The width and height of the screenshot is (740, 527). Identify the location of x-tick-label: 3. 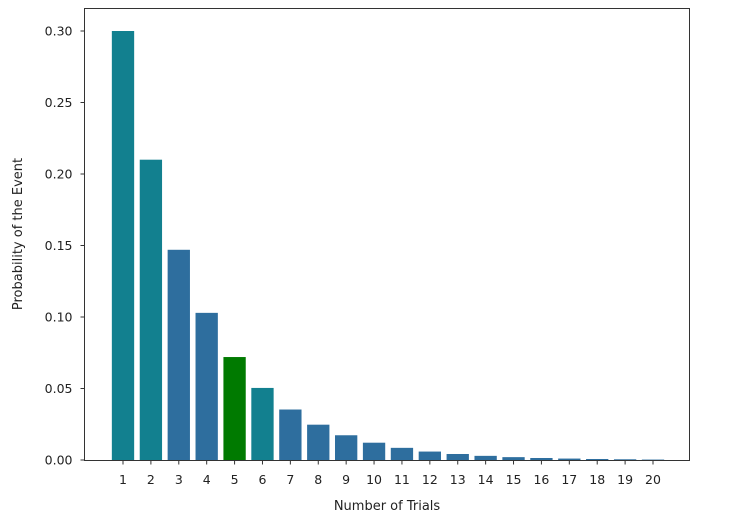
(179, 479).